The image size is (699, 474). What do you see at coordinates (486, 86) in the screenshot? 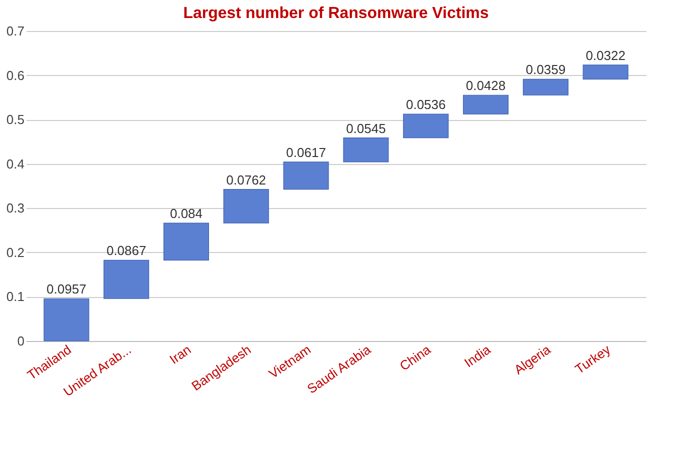
I see `data-label: 0.0428` at bounding box center [486, 86].